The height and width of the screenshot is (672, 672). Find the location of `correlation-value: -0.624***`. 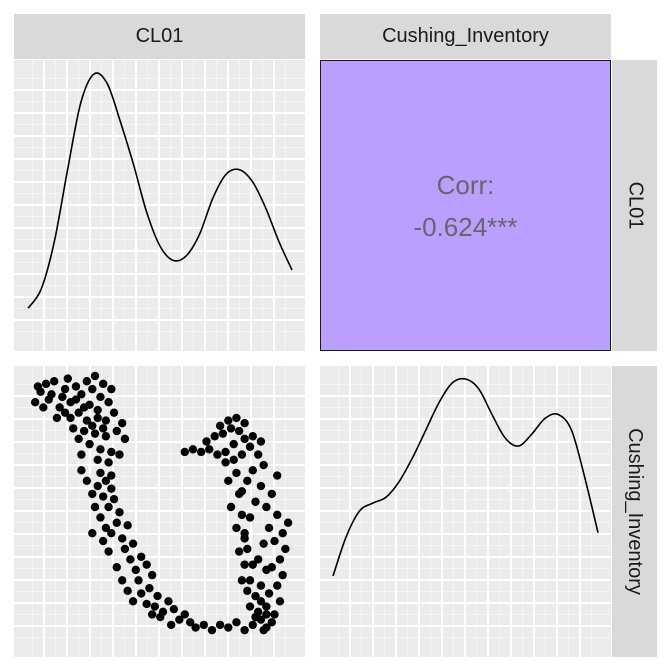

correlation-value: -0.624*** is located at coordinates (465, 226).